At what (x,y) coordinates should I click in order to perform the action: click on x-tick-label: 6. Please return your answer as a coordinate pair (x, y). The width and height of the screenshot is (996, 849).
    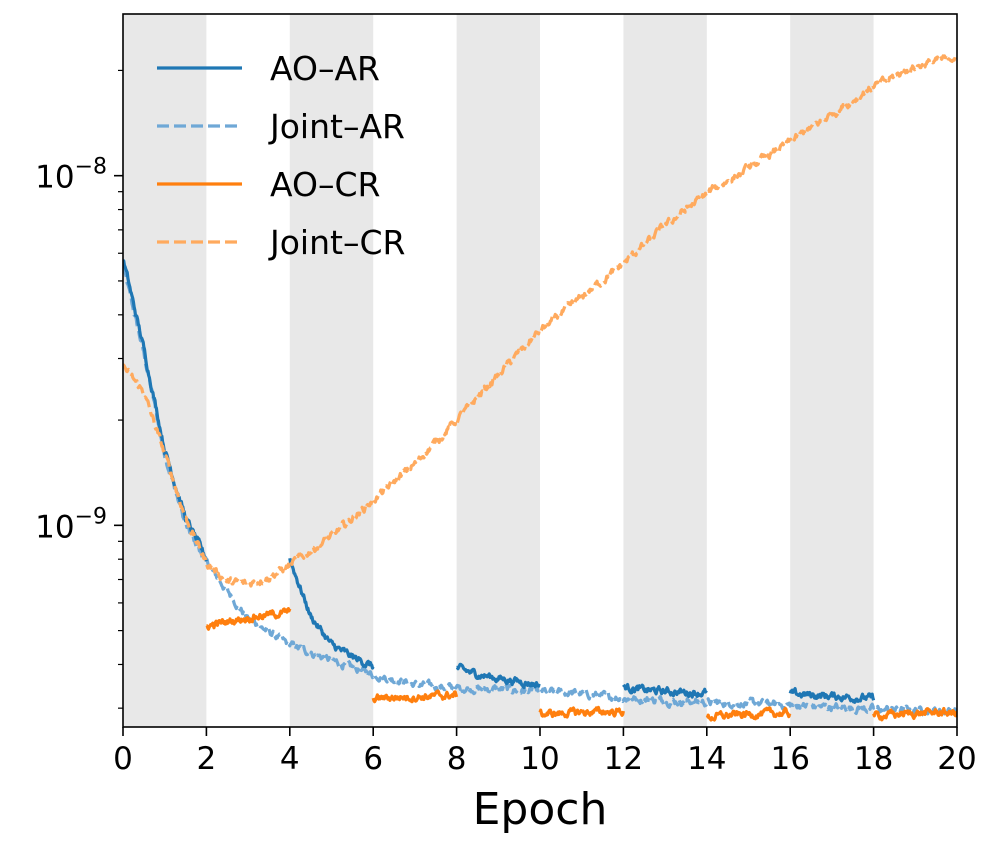
    Looking at the image, I should click on (373, 759).